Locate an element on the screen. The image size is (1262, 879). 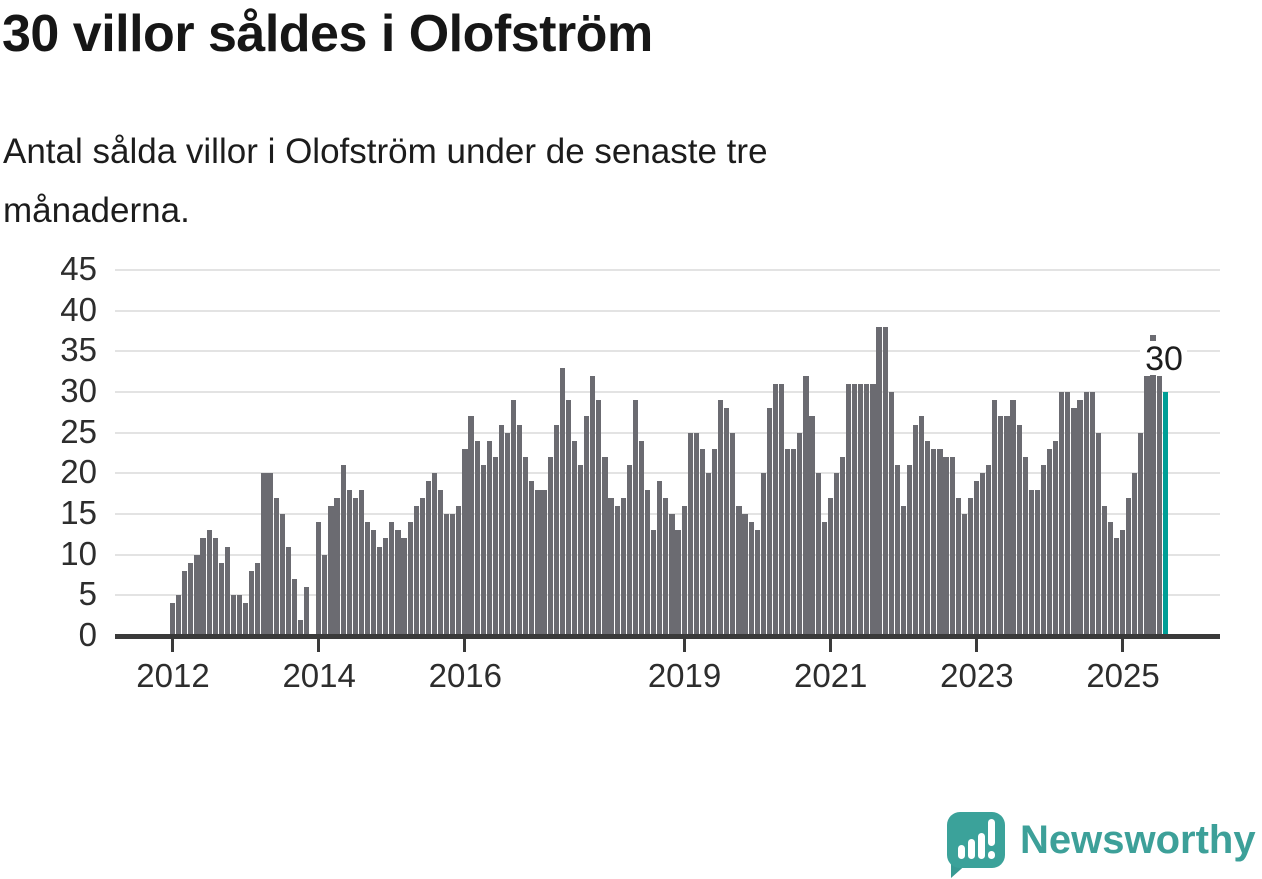
x-axis-label: 2019 is located at coordinates (684, 675).